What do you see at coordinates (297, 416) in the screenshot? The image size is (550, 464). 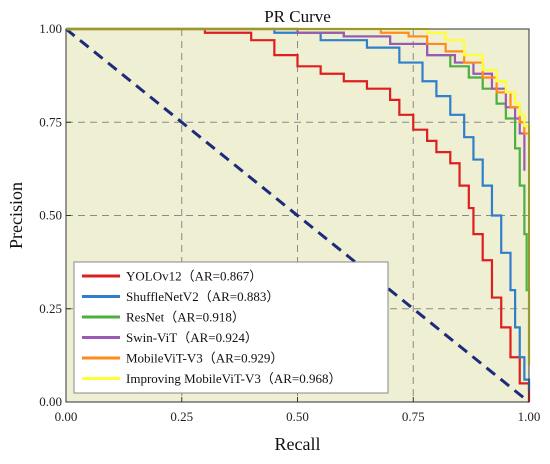 I see `x-tick-label-2: 0.50` at bounding box center [297, 416].